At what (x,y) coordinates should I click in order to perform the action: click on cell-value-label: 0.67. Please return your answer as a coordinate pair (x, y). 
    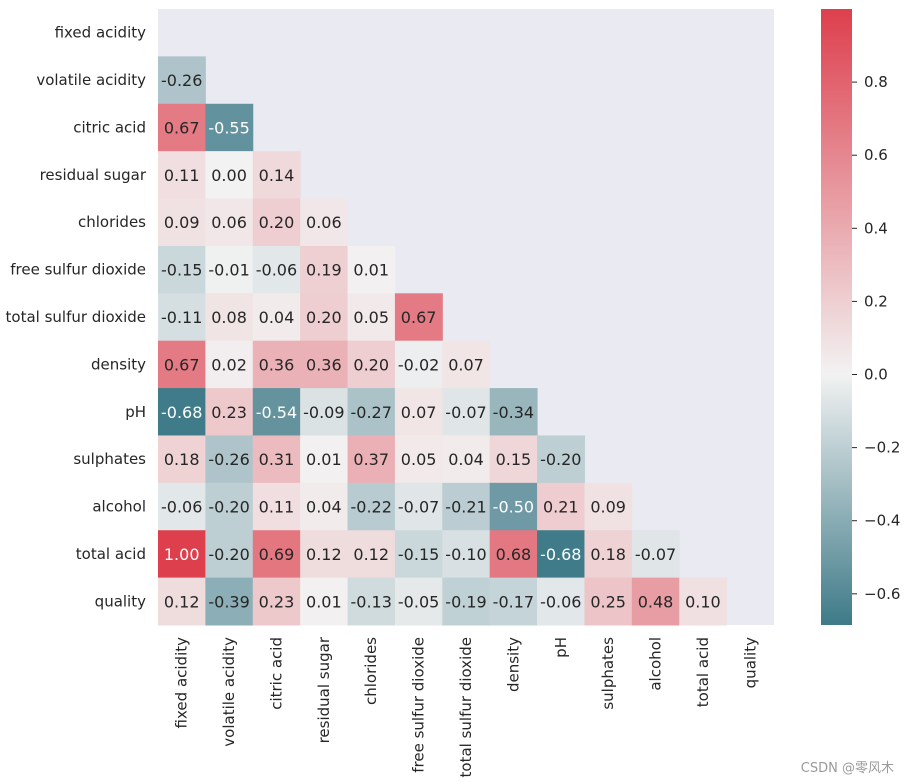
    Looking at the image, I should click on (419, 317).